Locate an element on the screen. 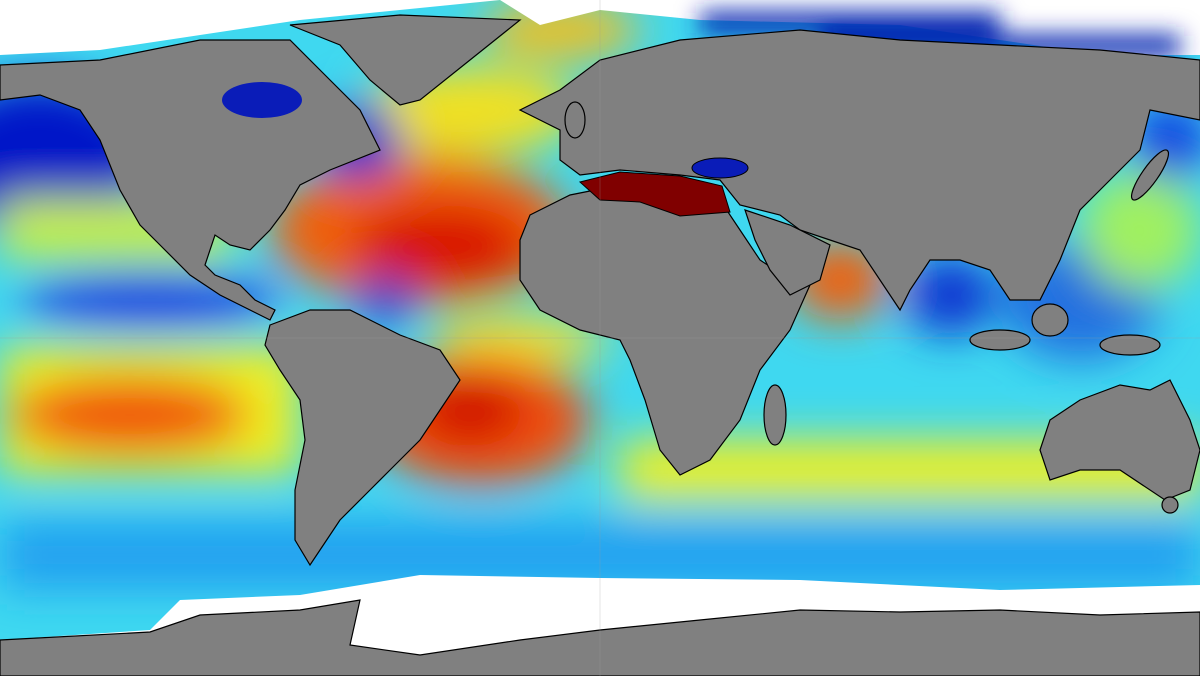  sumatra is located at coordinates (1000, 340).